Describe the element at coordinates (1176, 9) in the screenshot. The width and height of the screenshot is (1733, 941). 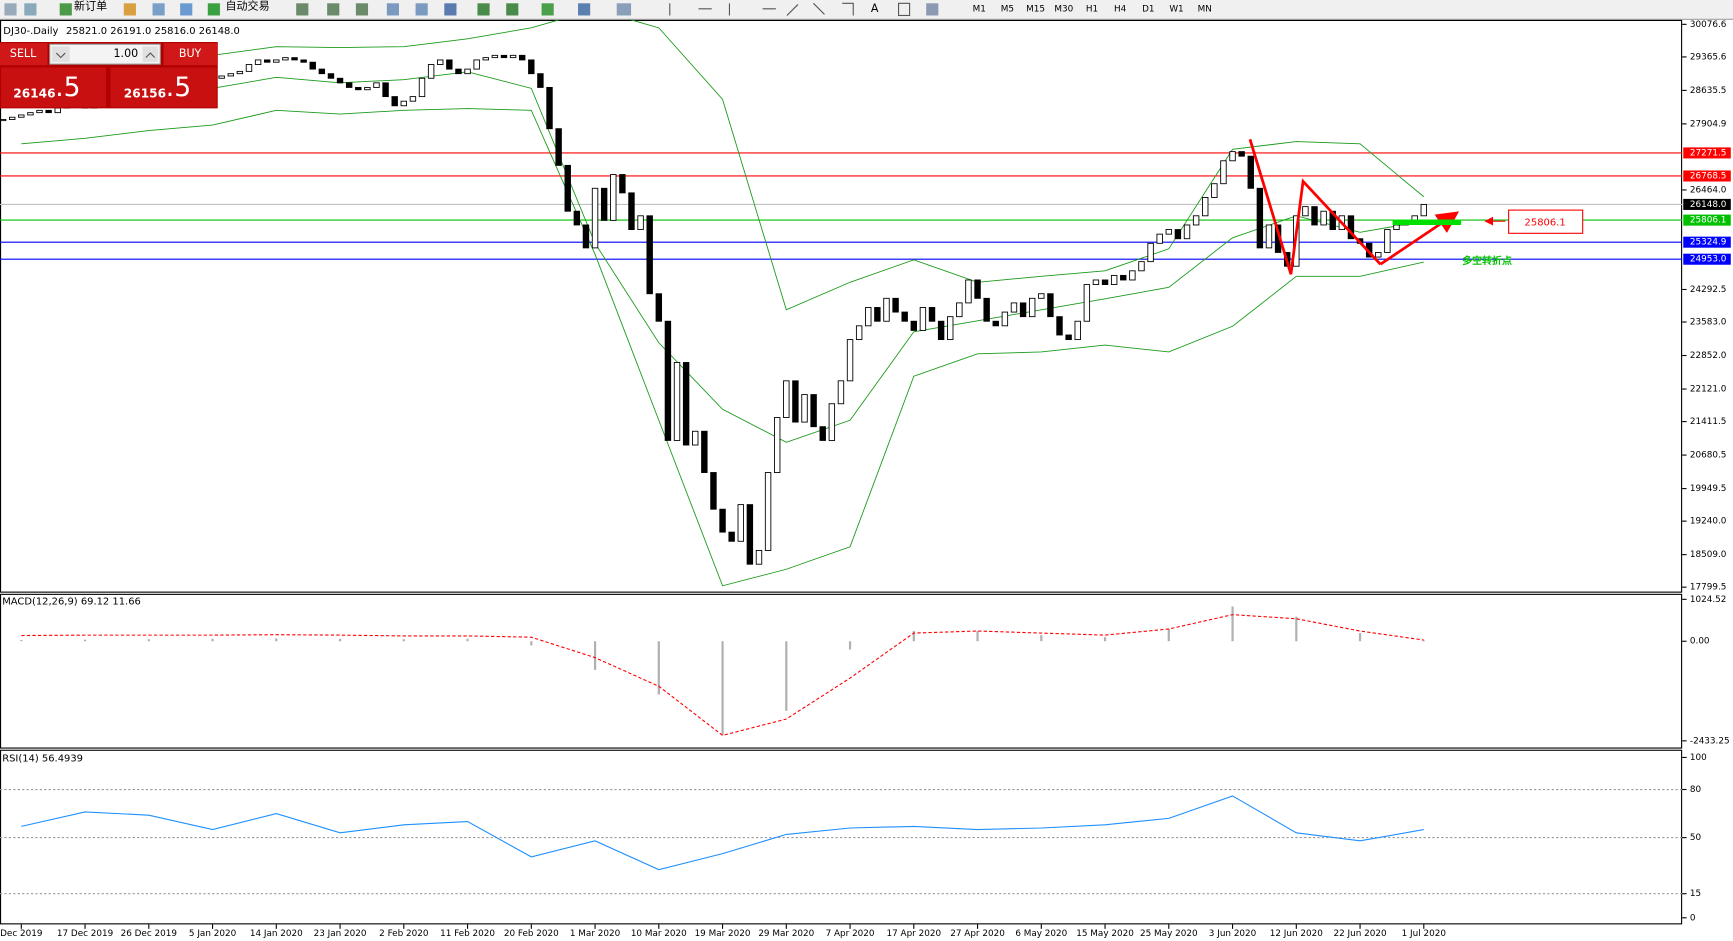
I see `timeframe-button: W1` at that location.